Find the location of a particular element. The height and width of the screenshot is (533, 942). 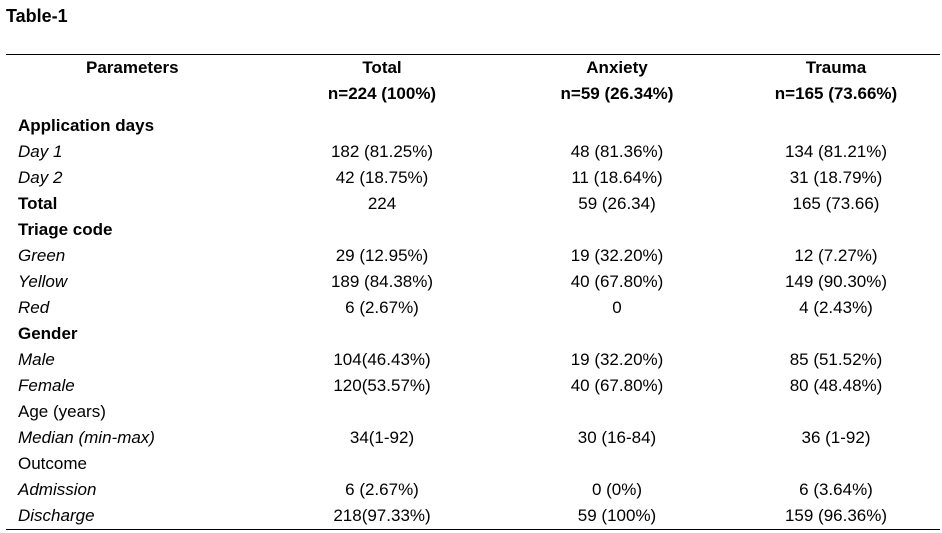

table-row: Application days is located at coordinates (473, 126).